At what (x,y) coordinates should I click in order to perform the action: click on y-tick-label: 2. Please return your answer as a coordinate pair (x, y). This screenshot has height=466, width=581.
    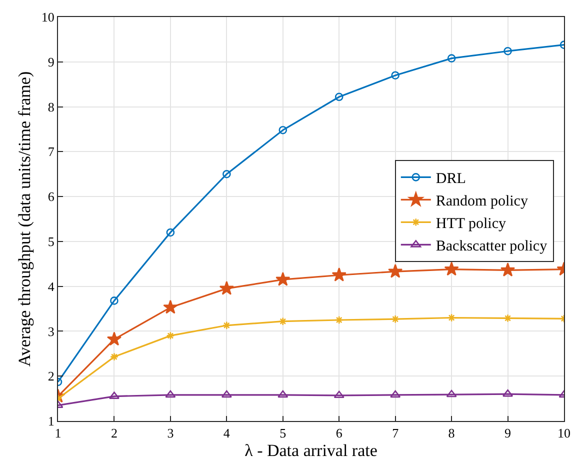
    Looking at the image, I should click on (51, 376).